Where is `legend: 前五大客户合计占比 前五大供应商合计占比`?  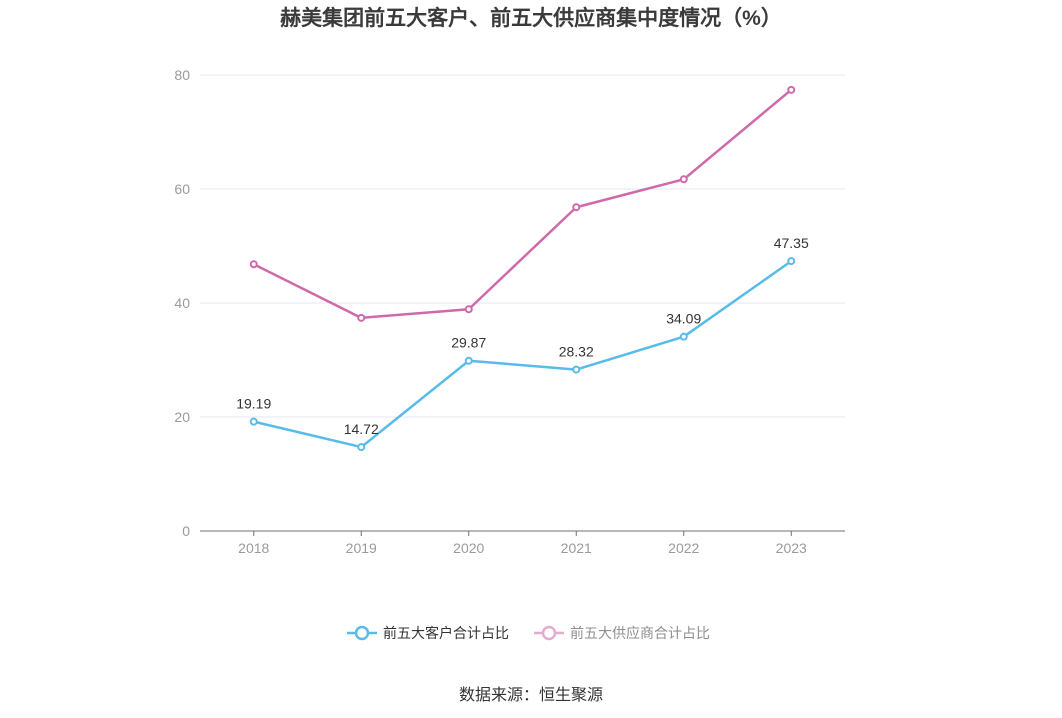
legend: 前五大客户合计占比 前五大供应商合计占比 is located at coordinates (528, 633).